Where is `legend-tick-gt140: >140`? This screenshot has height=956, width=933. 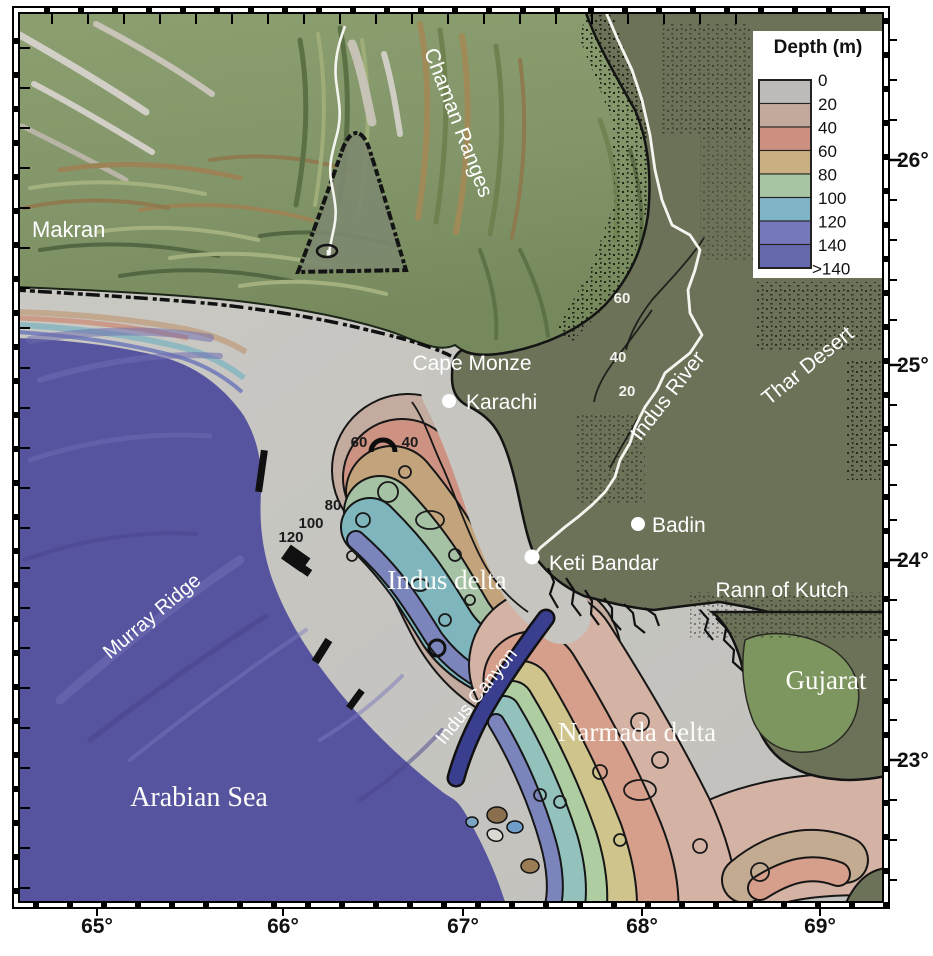
legend-tick-gt140: >140 is located at coordinates (831, 269).